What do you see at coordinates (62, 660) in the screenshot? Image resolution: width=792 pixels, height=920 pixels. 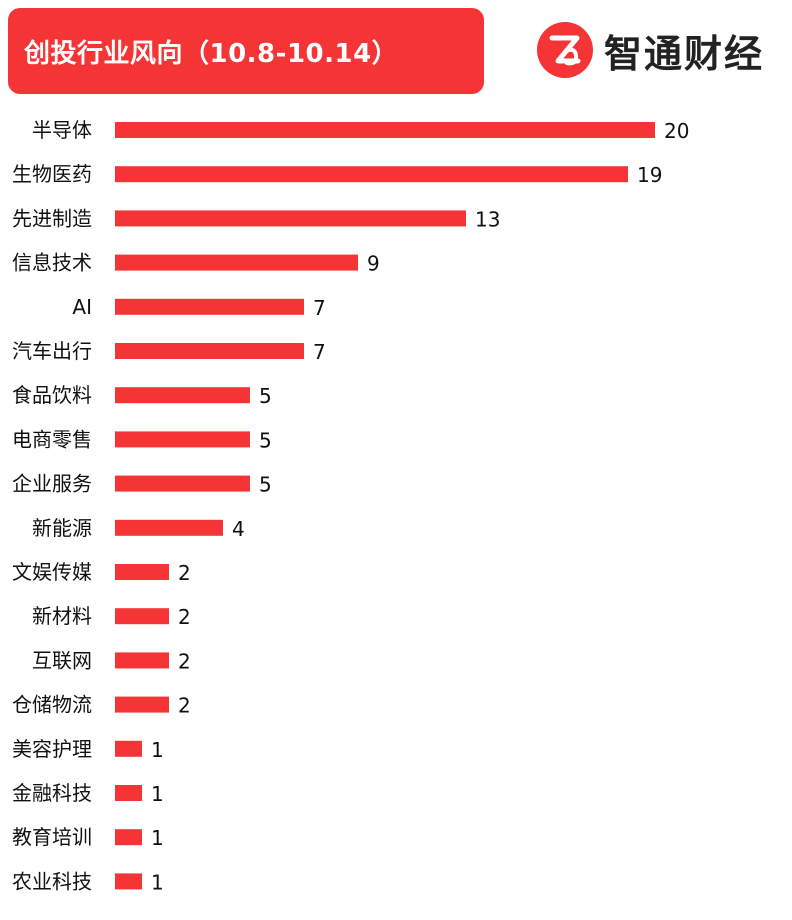 I see `category-label: 互联网` at bounding box center [62, 660].